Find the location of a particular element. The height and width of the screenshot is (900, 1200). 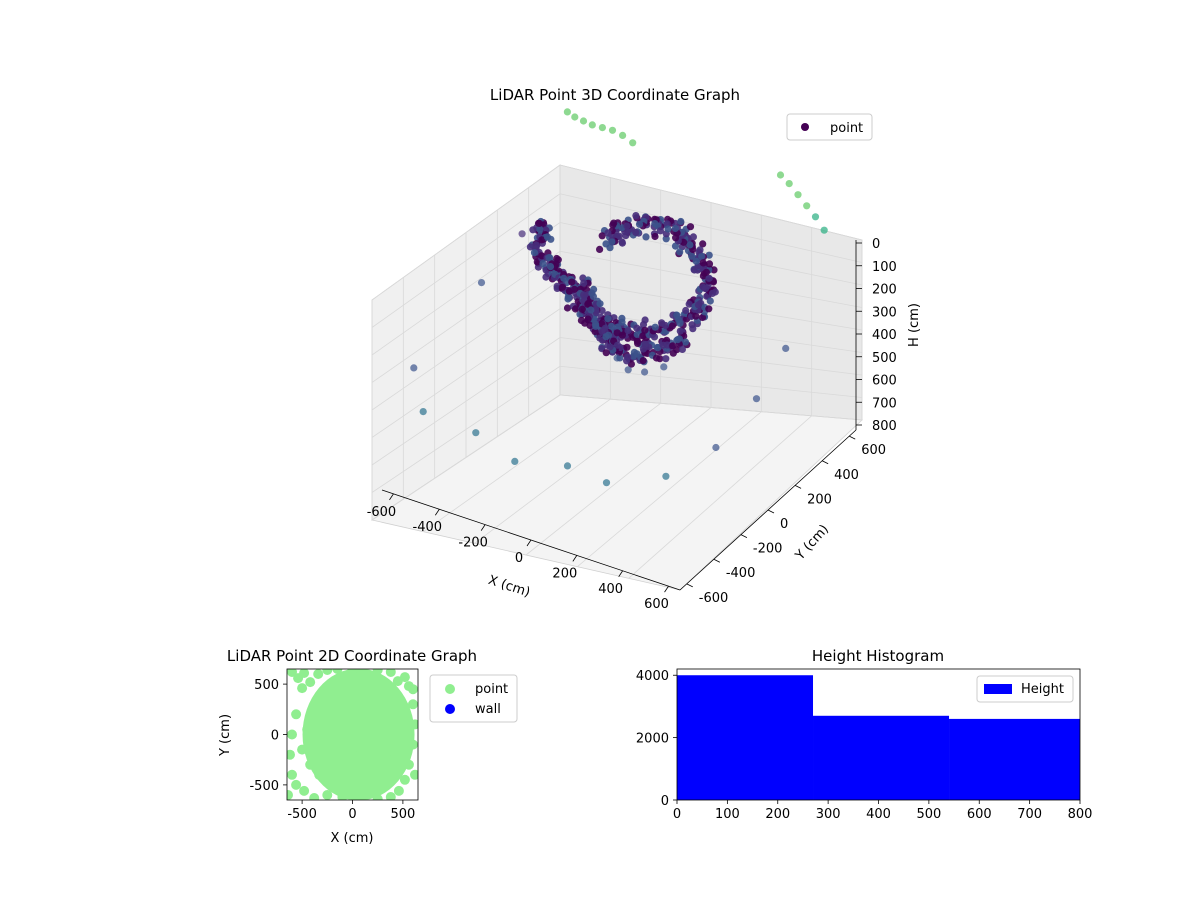

y-tick-label-3d: 200 is located at coordinates (819, 499).